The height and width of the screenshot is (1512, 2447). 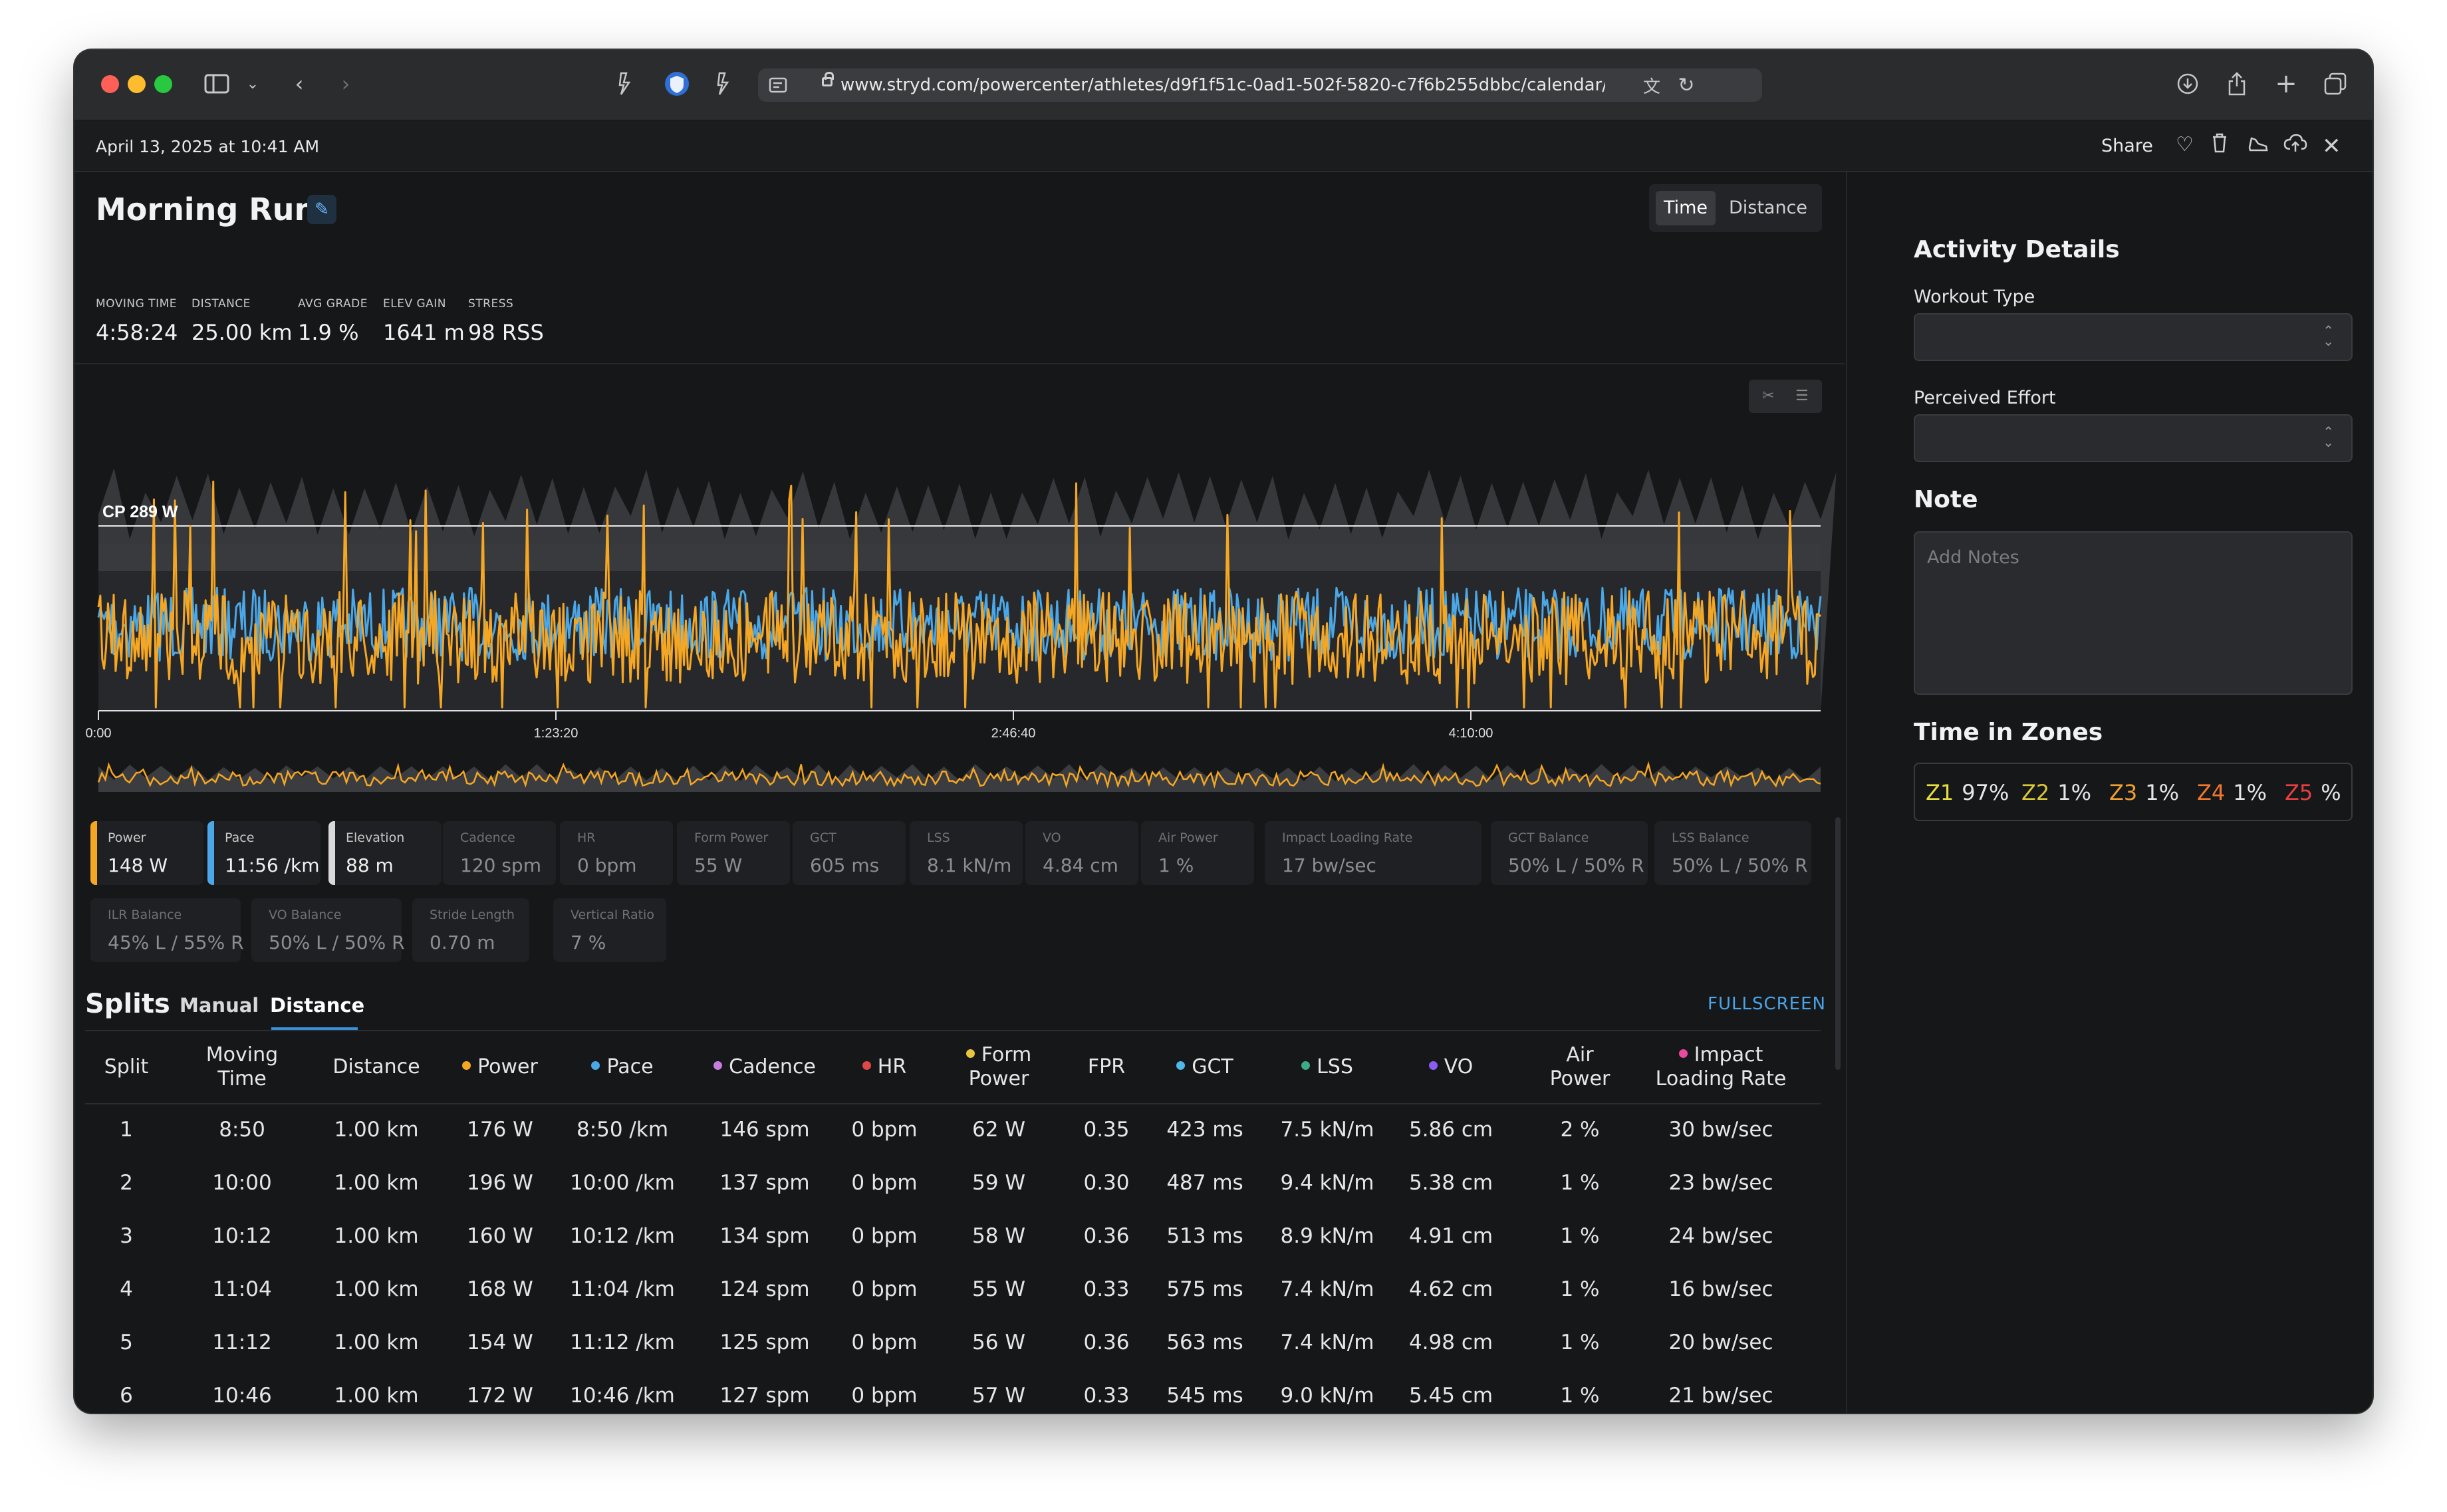 I want to click on column-header-moving-time: Moving Time, so click(x=242, y=1067).